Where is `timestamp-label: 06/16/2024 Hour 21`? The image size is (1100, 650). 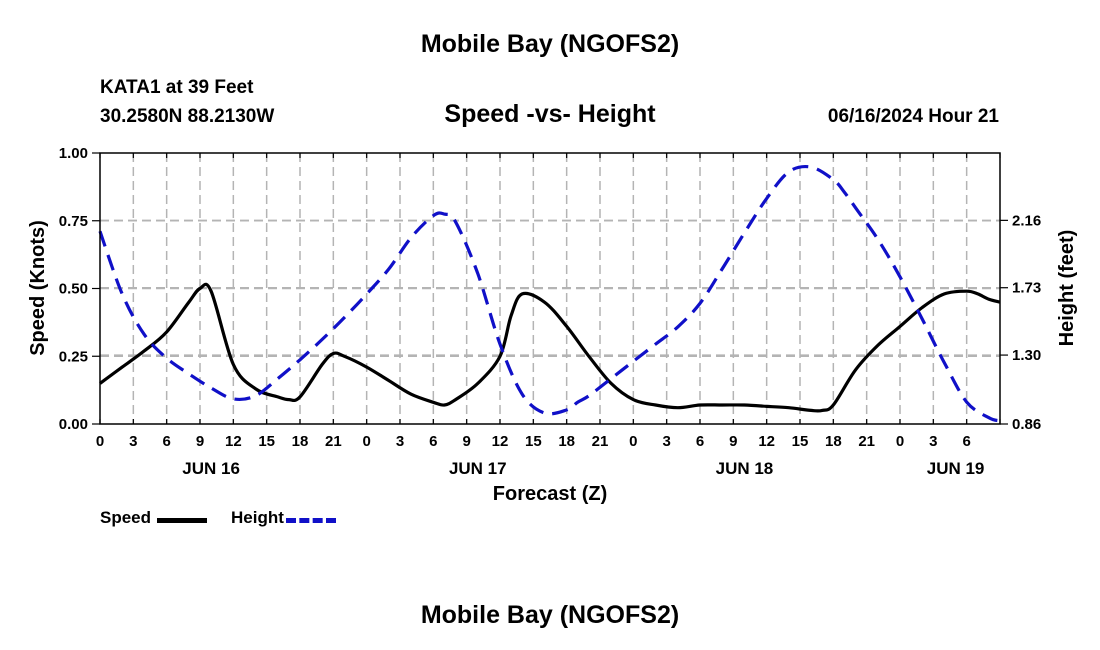
timestamp-label: 06/16/2024 Hour 21 is located at coordinates (913, 116).